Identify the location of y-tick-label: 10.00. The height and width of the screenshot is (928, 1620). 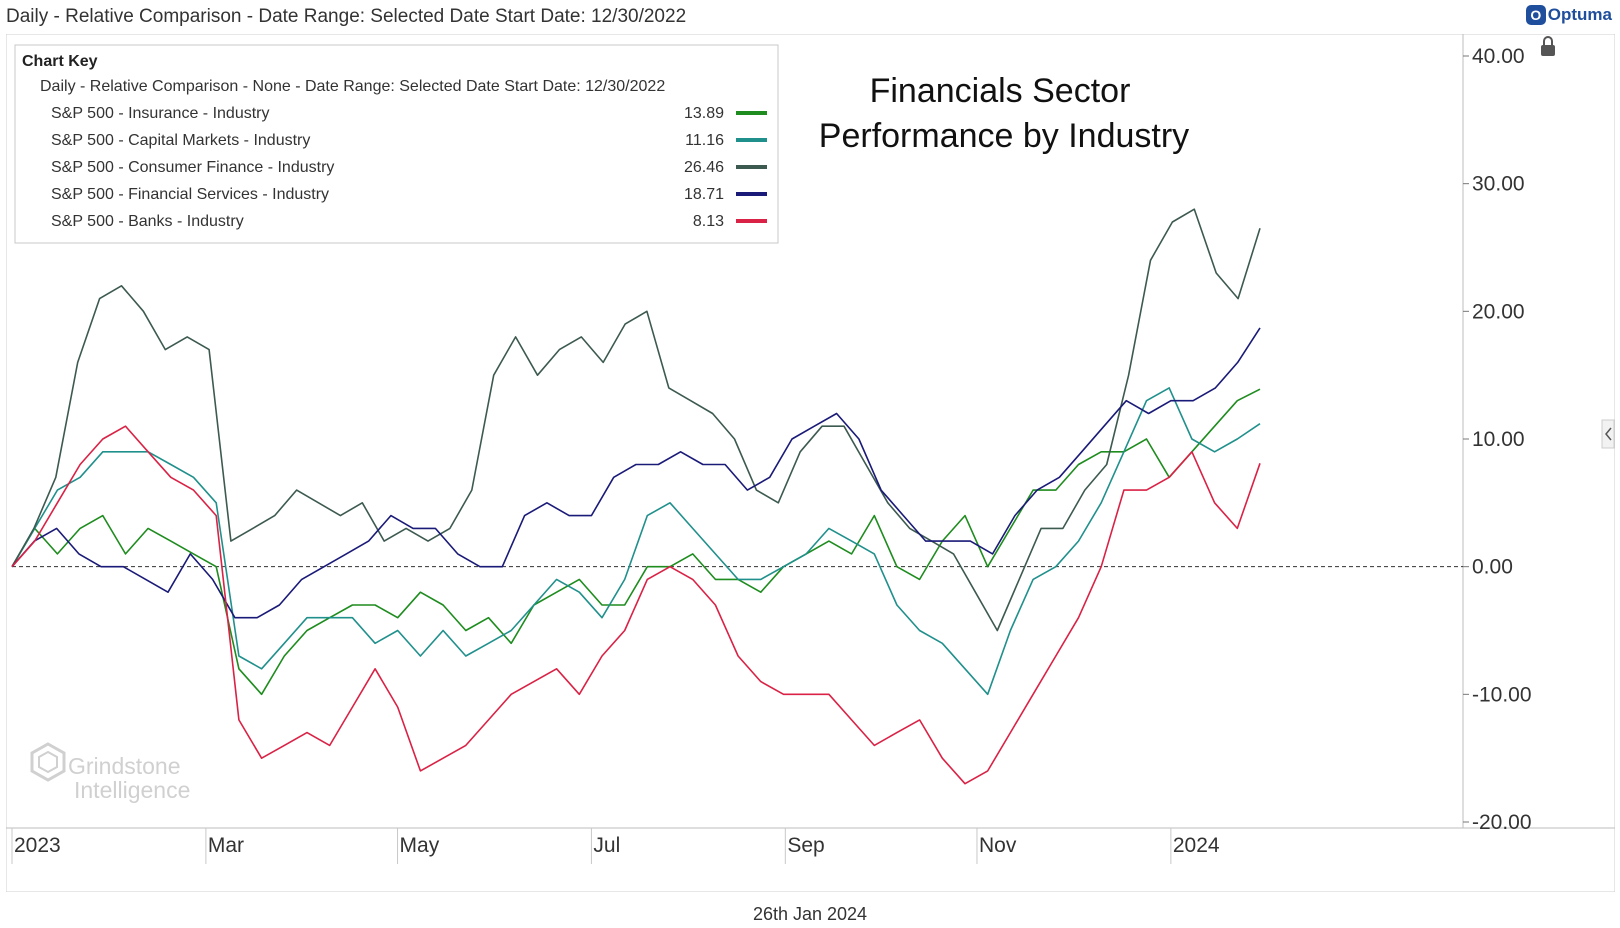
(1498, 439).